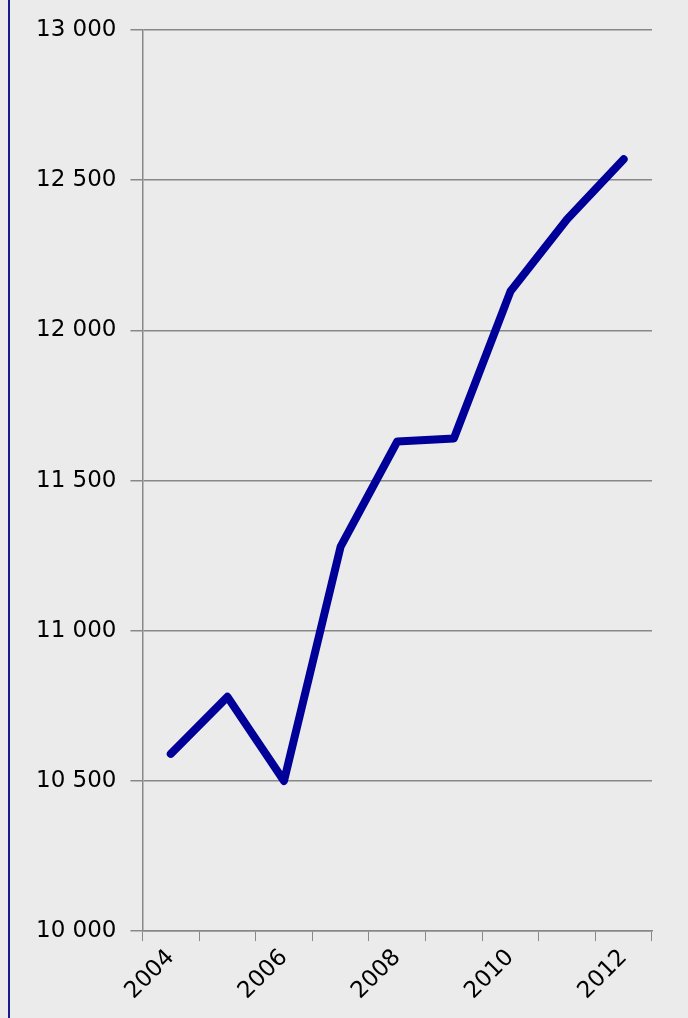  Describe the element at coordinates (76, 328) in the screenshot. I see `y-tick-label: 12 000` at that location.